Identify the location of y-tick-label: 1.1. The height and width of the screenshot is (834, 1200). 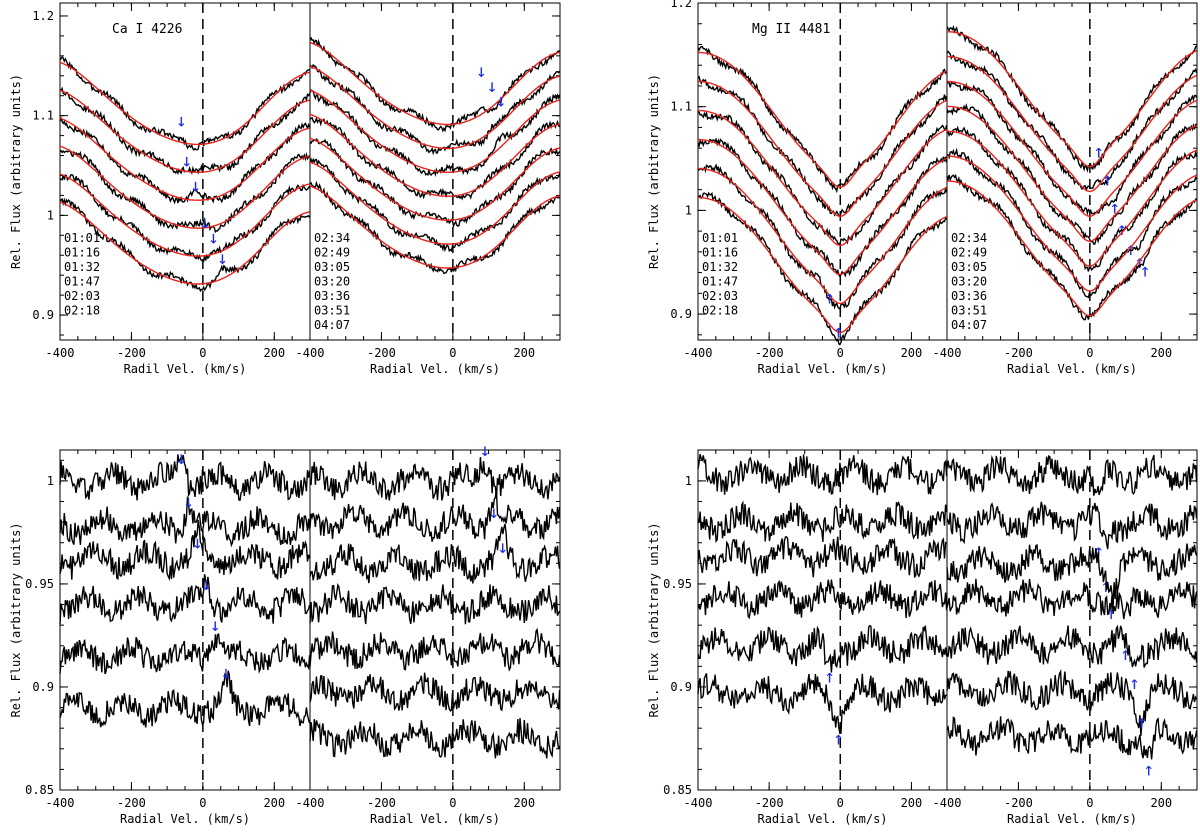
(43, 116).